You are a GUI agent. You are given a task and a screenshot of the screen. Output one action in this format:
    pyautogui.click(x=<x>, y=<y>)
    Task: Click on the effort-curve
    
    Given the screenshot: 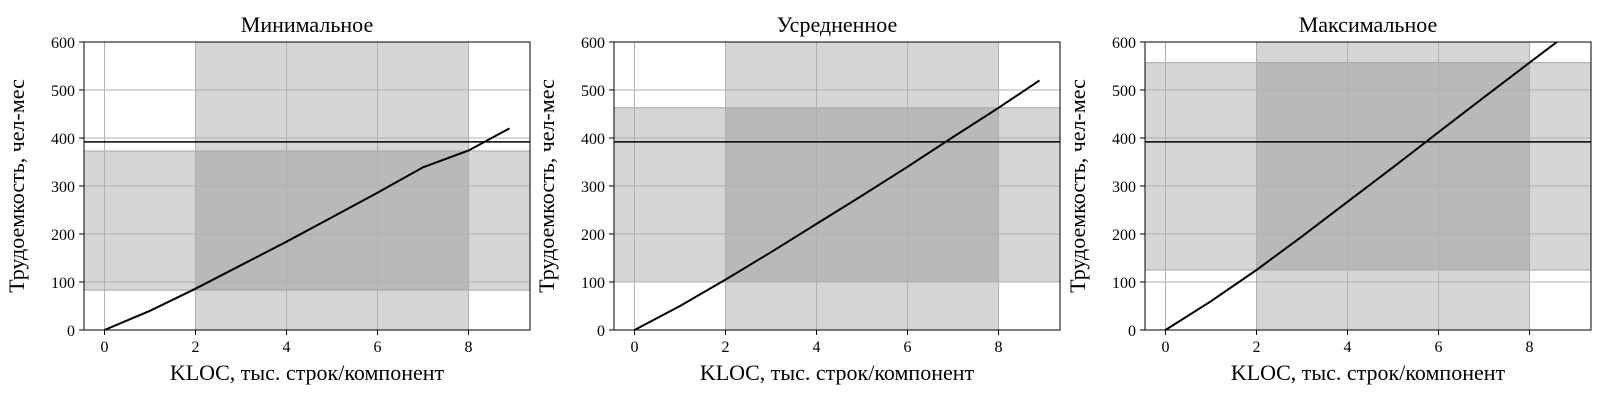 What is the action you would take?
    pyautogui.click(x=307, y=228)
    